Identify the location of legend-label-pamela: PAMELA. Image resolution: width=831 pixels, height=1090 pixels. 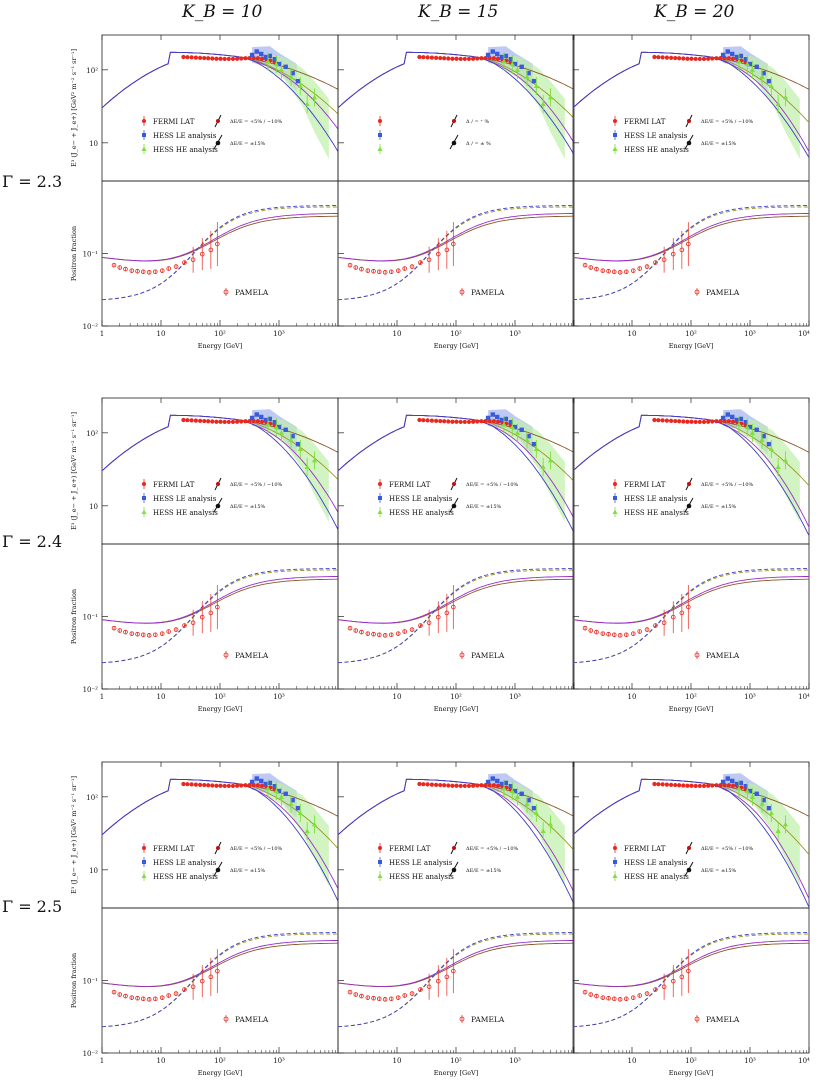
(723, 1019).